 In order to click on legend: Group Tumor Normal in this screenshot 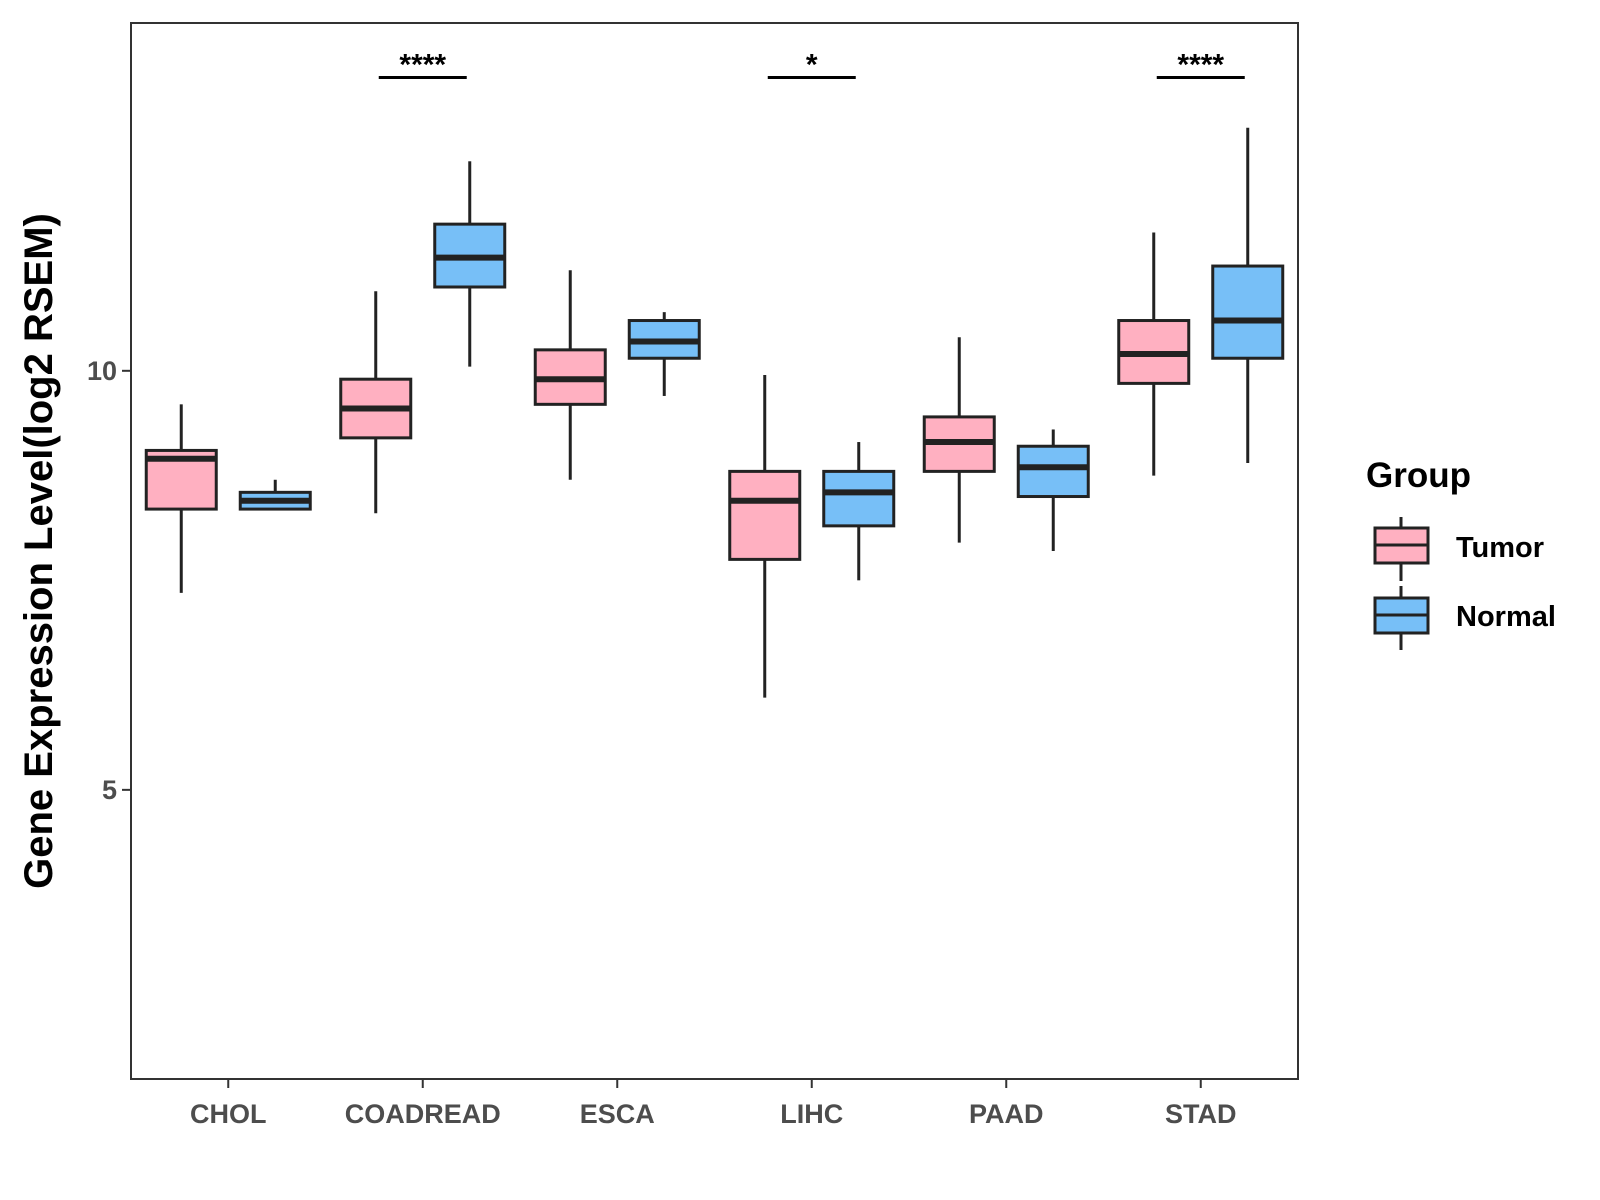, I will do `click(1461, 553)`.